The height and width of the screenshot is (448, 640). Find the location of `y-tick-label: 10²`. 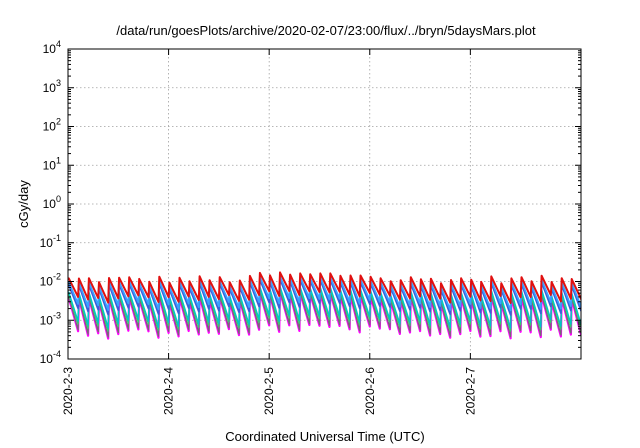

y-tick-label: 10² is located at coordinates (52, 125).